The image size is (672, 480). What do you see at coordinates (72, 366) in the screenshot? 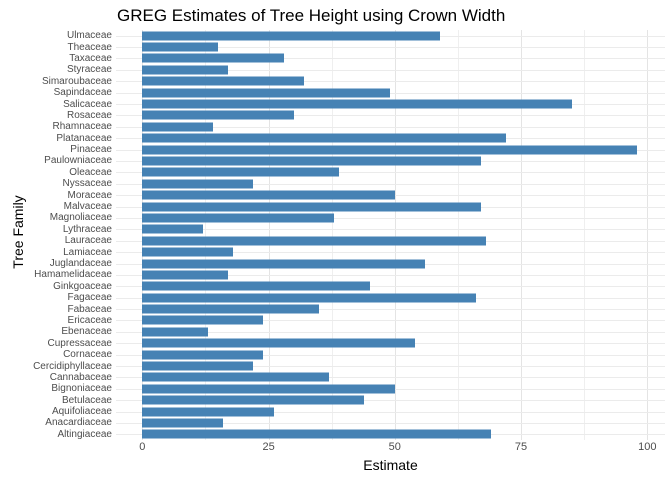
I see `y-tick-label: Cercidiphyllaceae` at bounding box center [72, 366].